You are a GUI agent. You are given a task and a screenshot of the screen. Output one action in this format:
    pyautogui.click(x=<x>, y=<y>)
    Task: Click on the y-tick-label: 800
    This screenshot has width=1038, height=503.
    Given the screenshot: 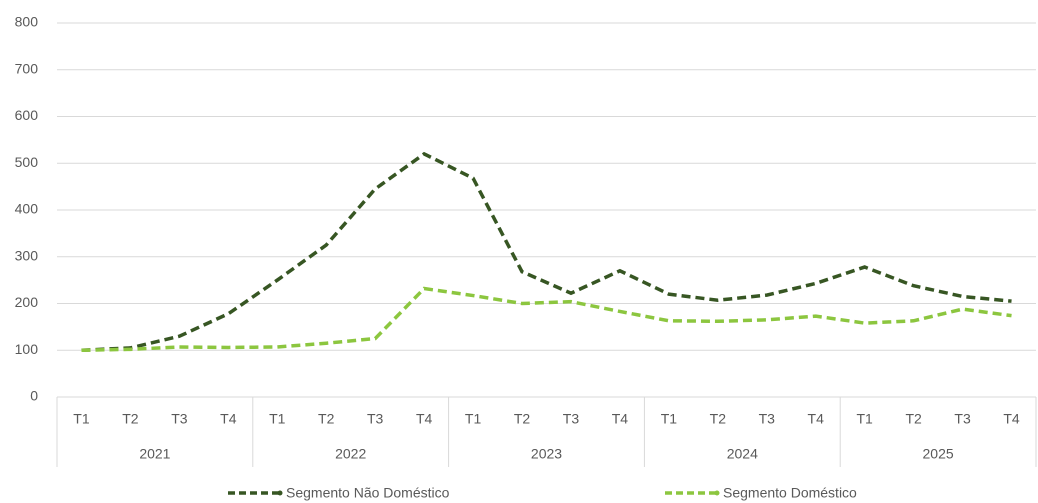 What is the action you would take?
    pyautogui.click(x=27, y=22)
    